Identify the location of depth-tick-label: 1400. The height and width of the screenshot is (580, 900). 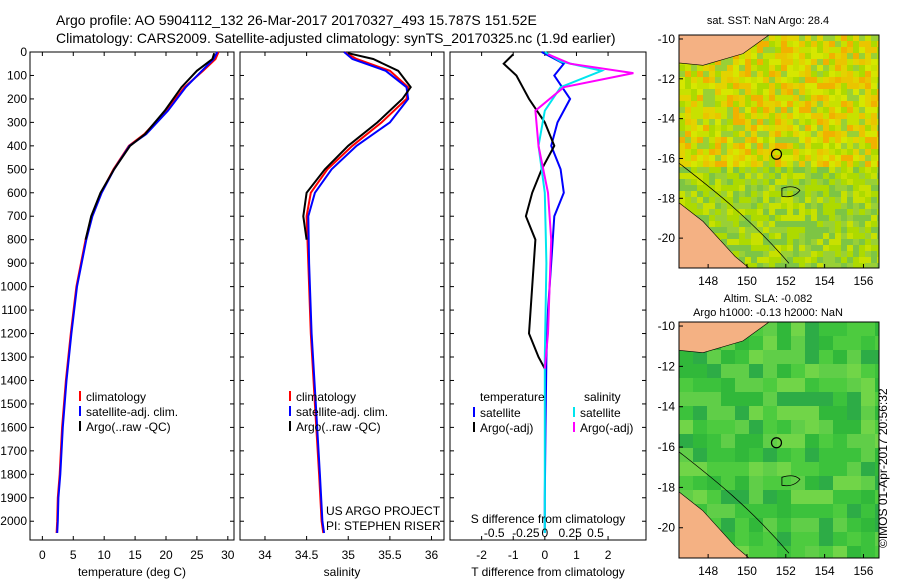
(13, 380).